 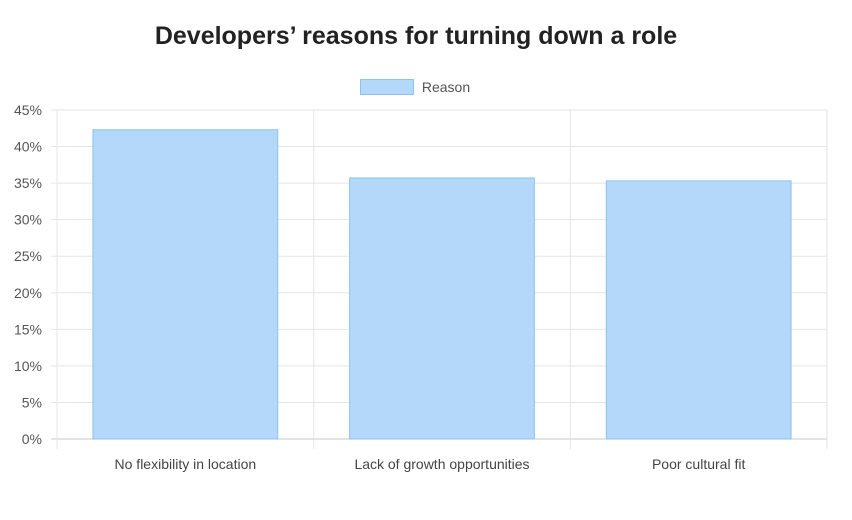 What do you see at coordinates (28, 220) in the screenshot?
I see `y-tick-label: 30%` at bounding box center [28, 220].